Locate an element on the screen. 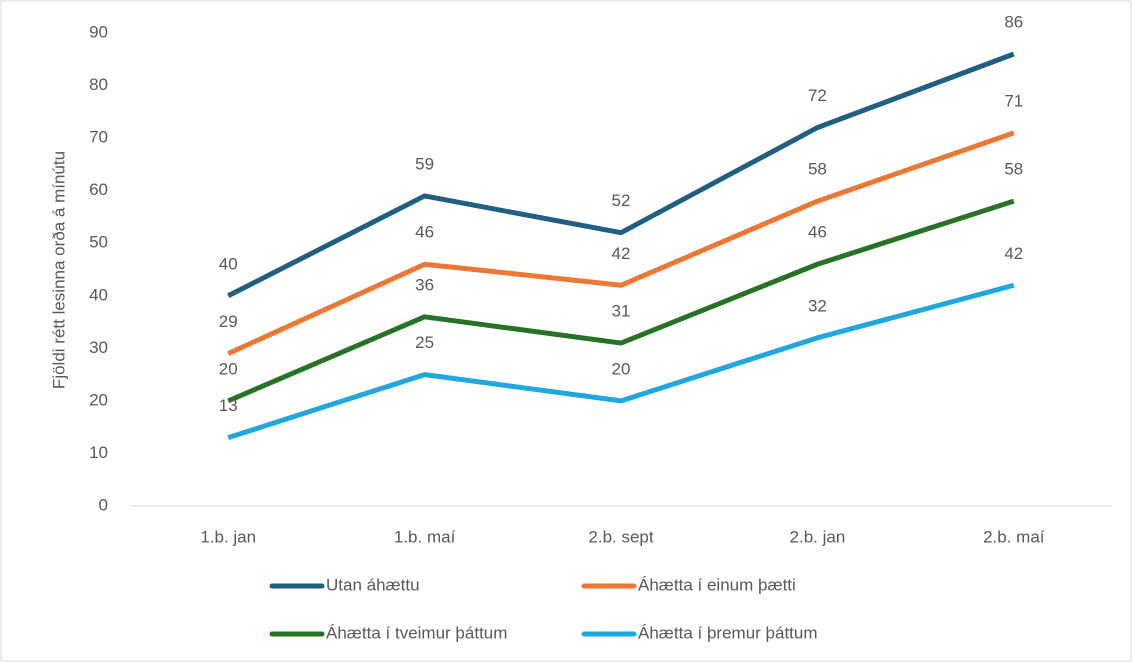 The image size is (1134, 664). y-tick-label: 10 is located at coordinates (98, 452).